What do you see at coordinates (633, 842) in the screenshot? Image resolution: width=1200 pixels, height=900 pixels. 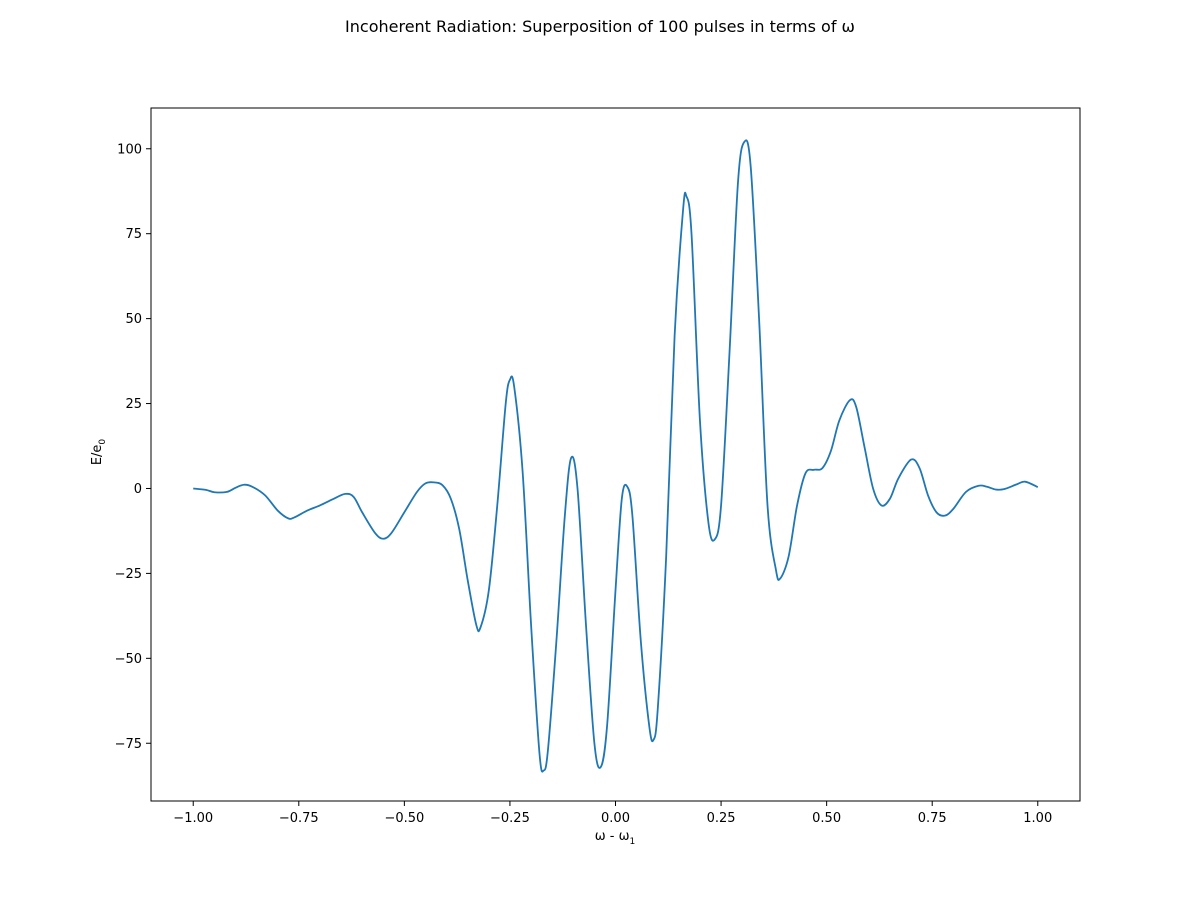 I see `x-axis-label-subscript: 1` at bounding box center [633, 842].